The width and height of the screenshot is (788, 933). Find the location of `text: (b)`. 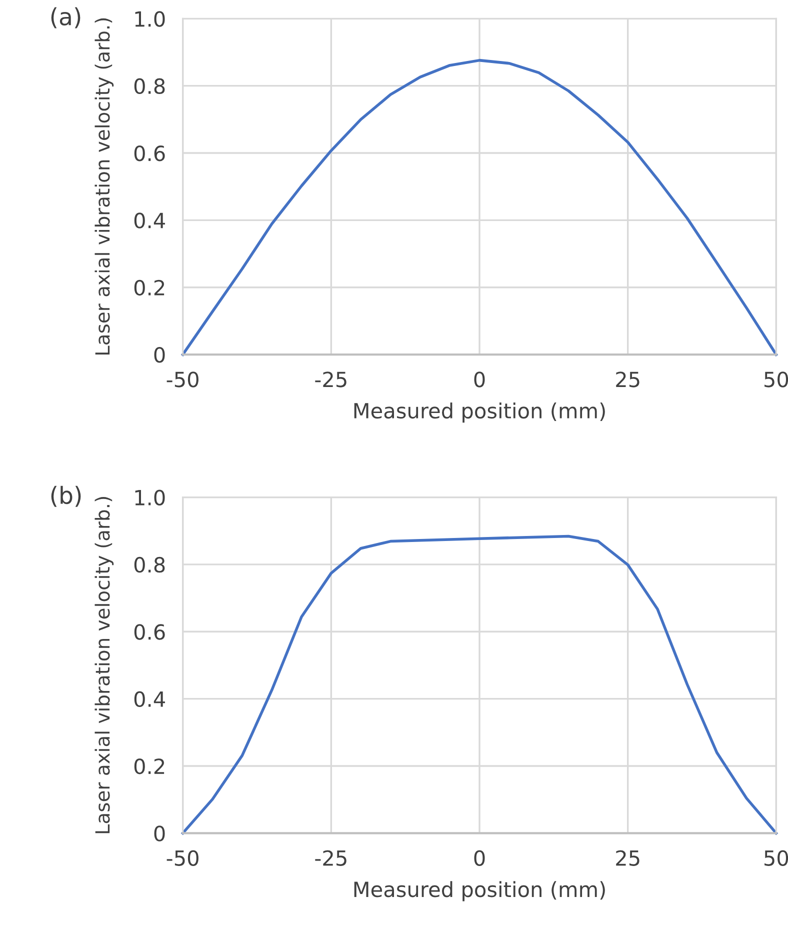

text: (b) is located at coordinates (66, 496).